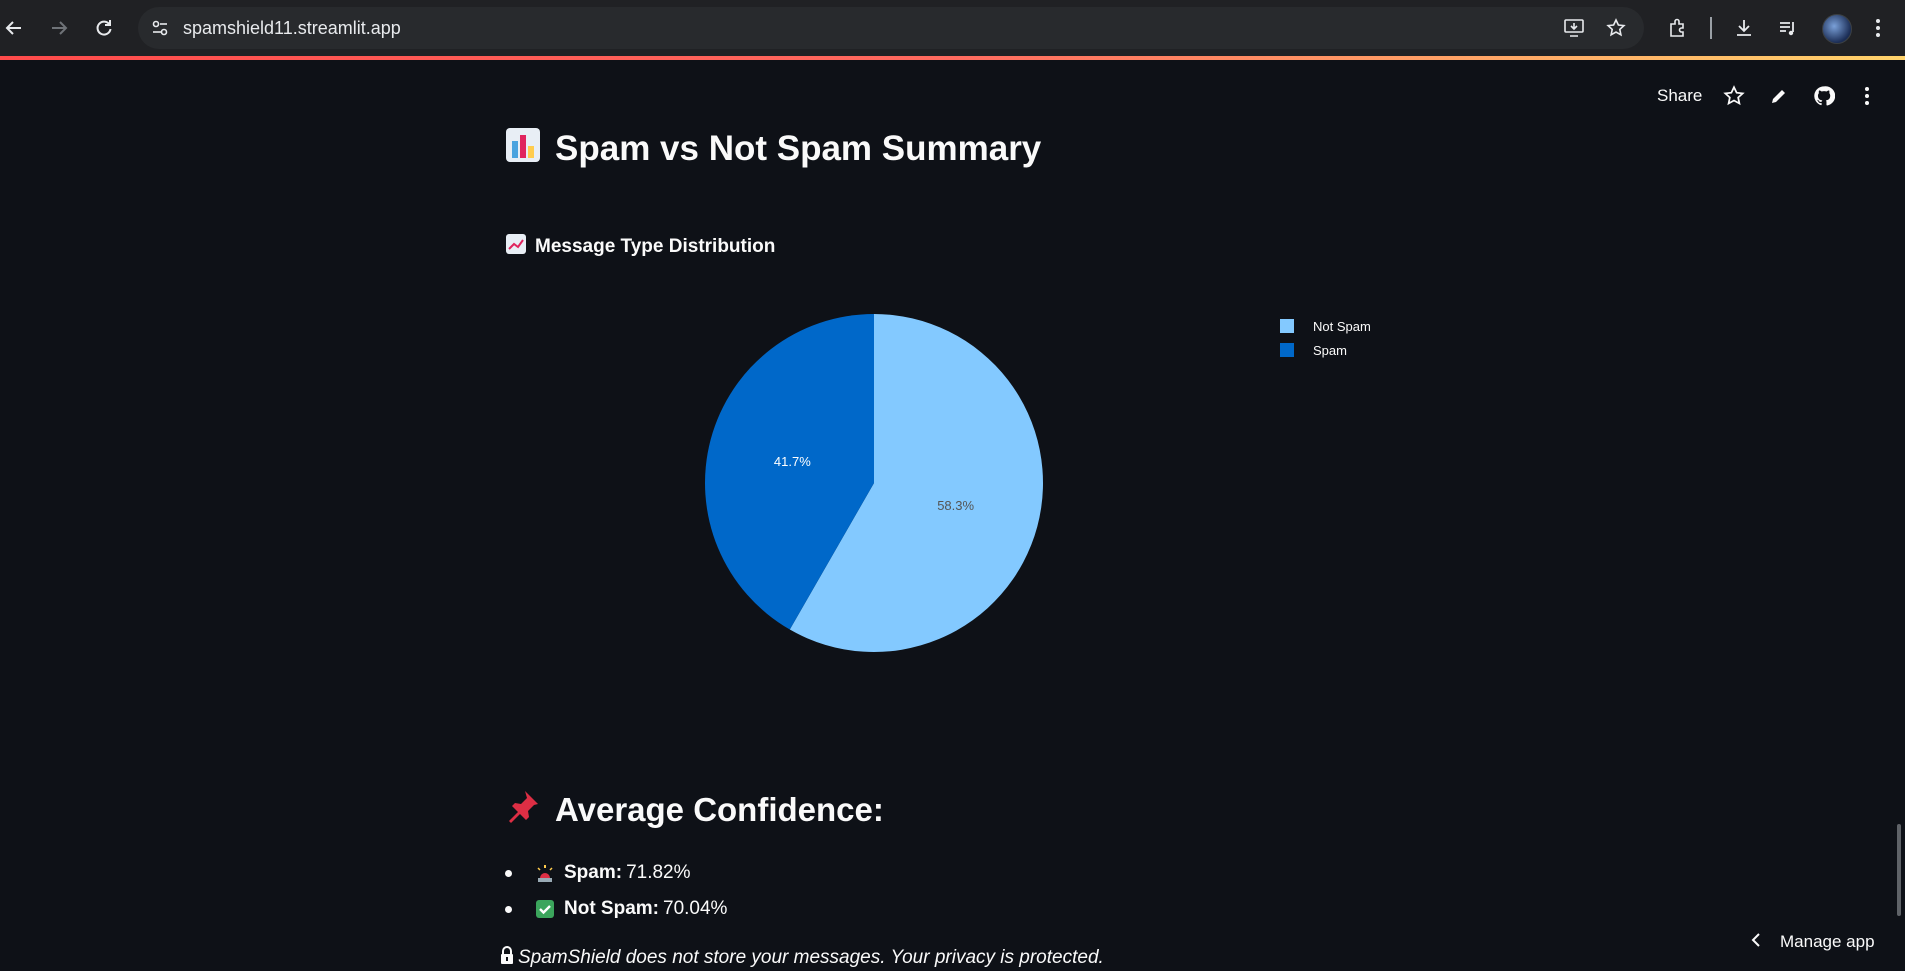  I want to click on browser-toolbar: spamshield11.streamlit.app, so click(952, 28).